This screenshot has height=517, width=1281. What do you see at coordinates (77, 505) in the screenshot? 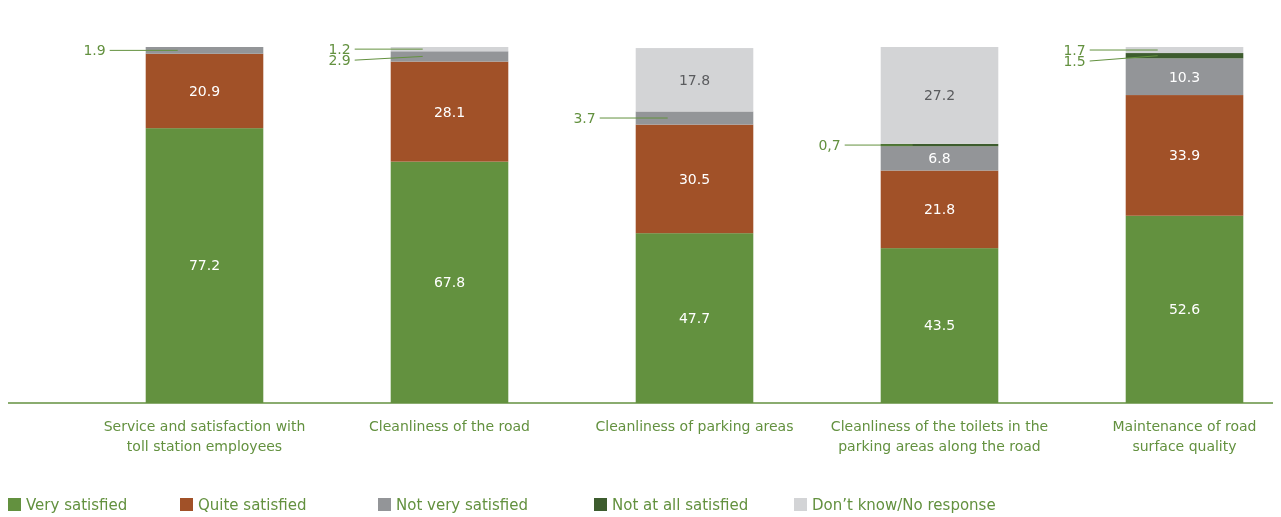
I see `legend-label: Very satisfied` at bounding box center [77, 505].